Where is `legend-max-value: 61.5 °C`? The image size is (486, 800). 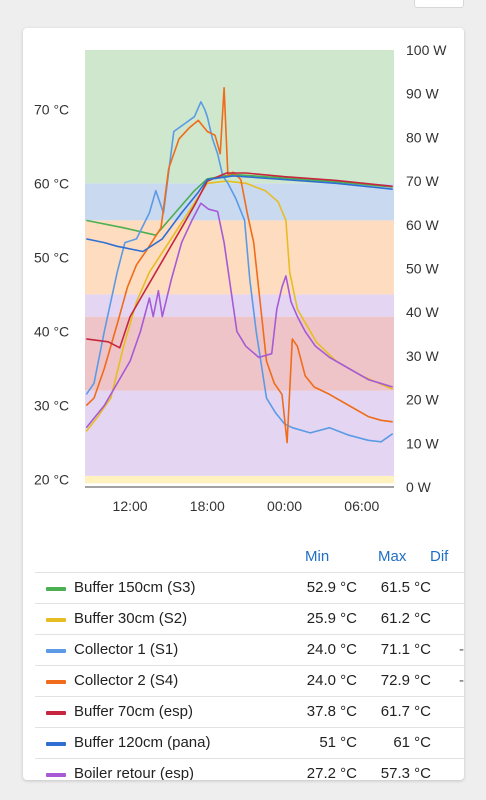
legend-max-value: 61.5 °C is located at coordinates (405, 587).